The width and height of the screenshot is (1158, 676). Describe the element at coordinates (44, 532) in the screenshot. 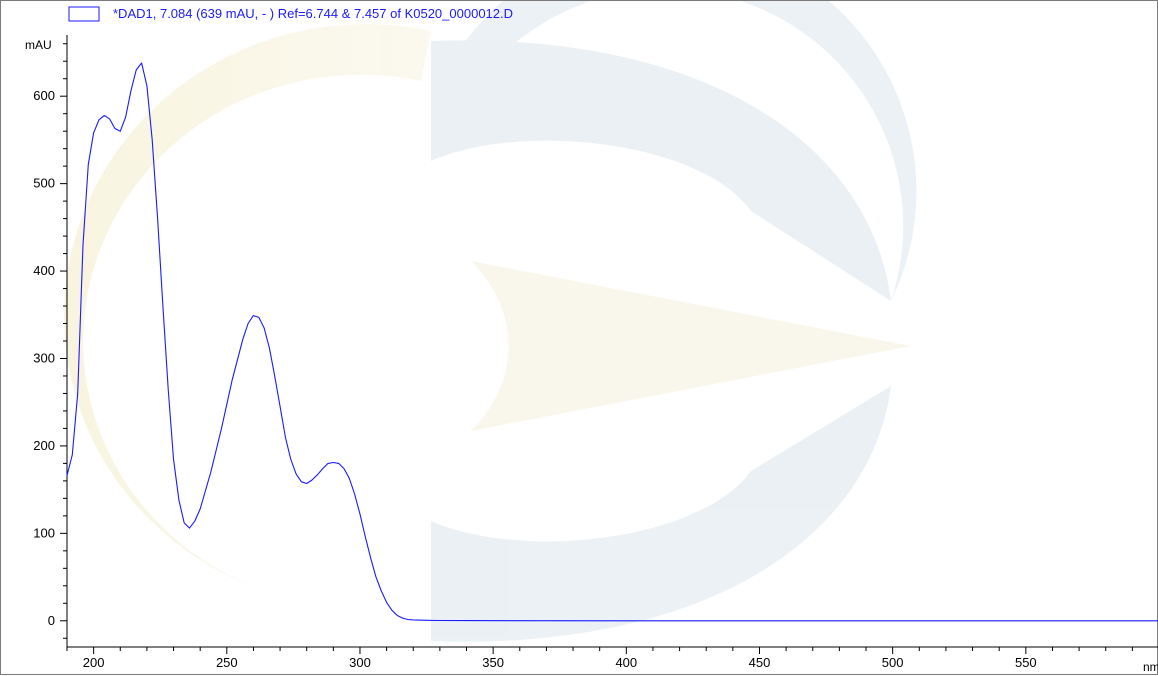

I see `y-tick-label: 100` at that location.